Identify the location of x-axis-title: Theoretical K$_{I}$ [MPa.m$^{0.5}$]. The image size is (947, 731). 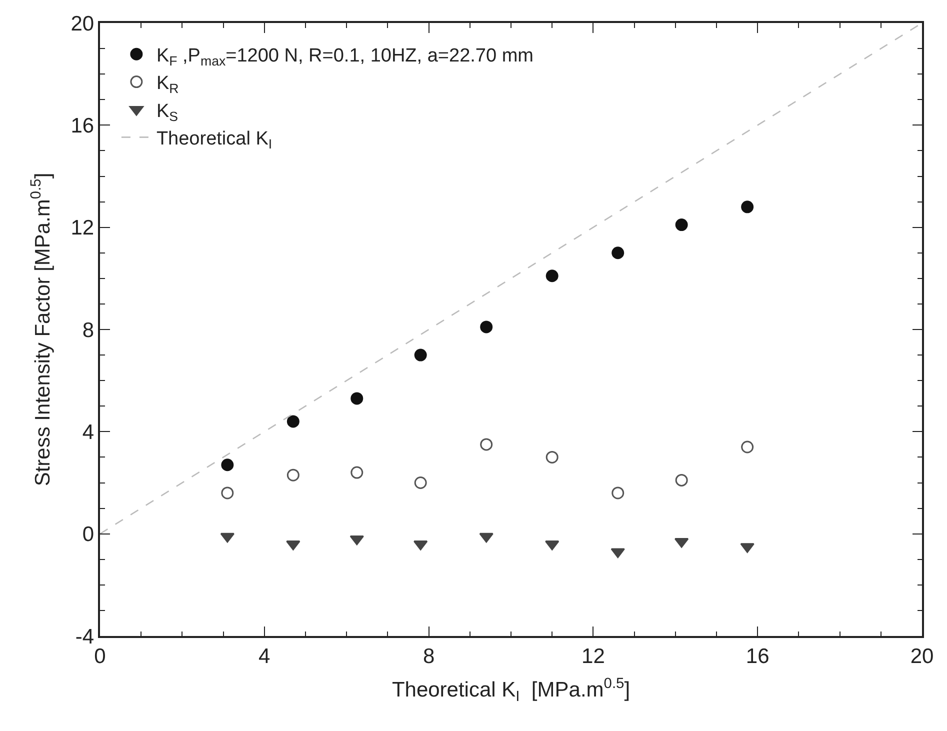
(511, 691).